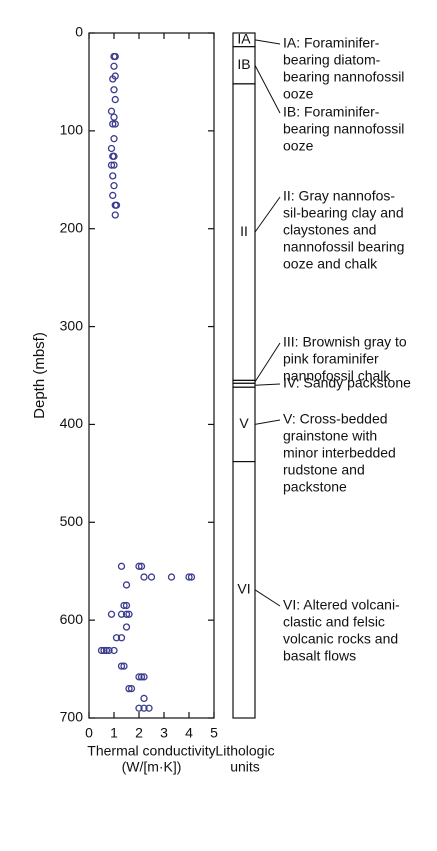 The width and height of the screenshot is (437, 851). What do you see at coordinates (244, 231) in the screenshot?
I see `unit-label: II` at bounding box center [244, 231].